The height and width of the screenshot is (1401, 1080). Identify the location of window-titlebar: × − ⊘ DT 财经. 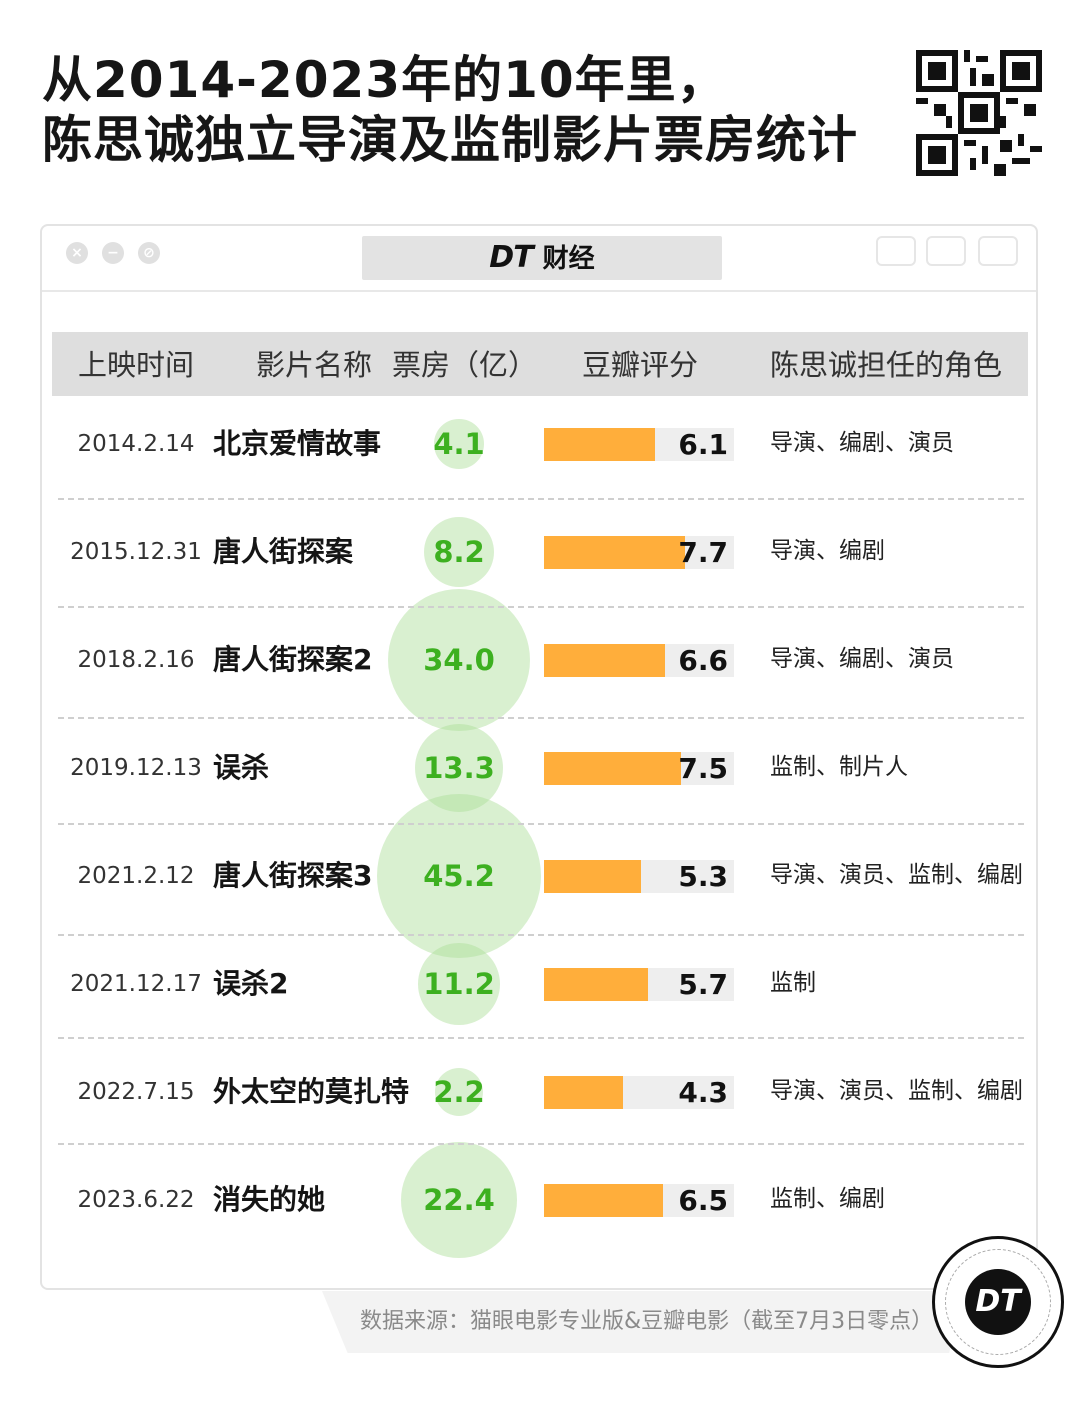
(539, 259).